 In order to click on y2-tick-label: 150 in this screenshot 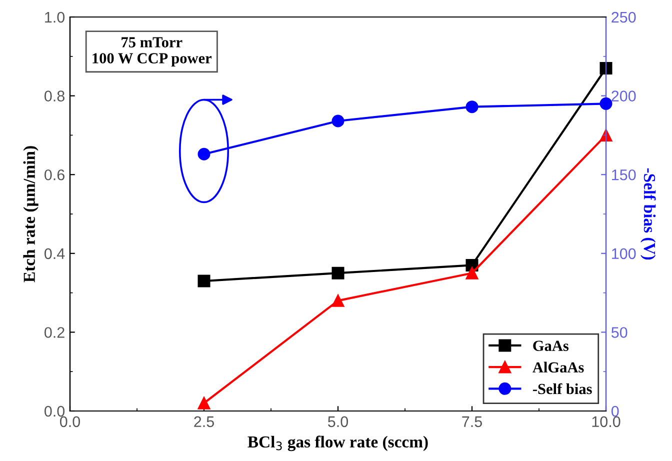, I will do `click(624, 174)`.